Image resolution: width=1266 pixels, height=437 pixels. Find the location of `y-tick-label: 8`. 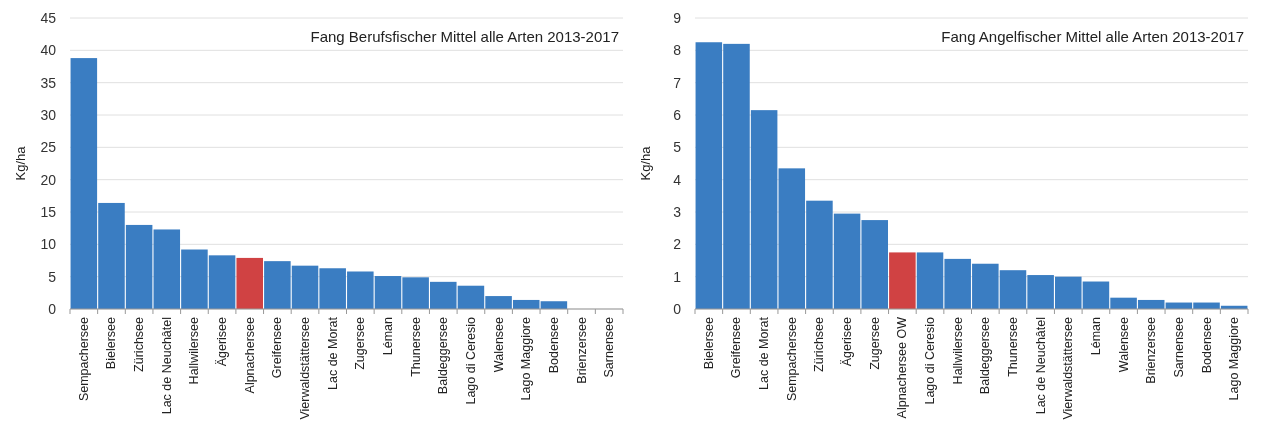

y-tick-label: 8 is located at coordinates (677, 50).